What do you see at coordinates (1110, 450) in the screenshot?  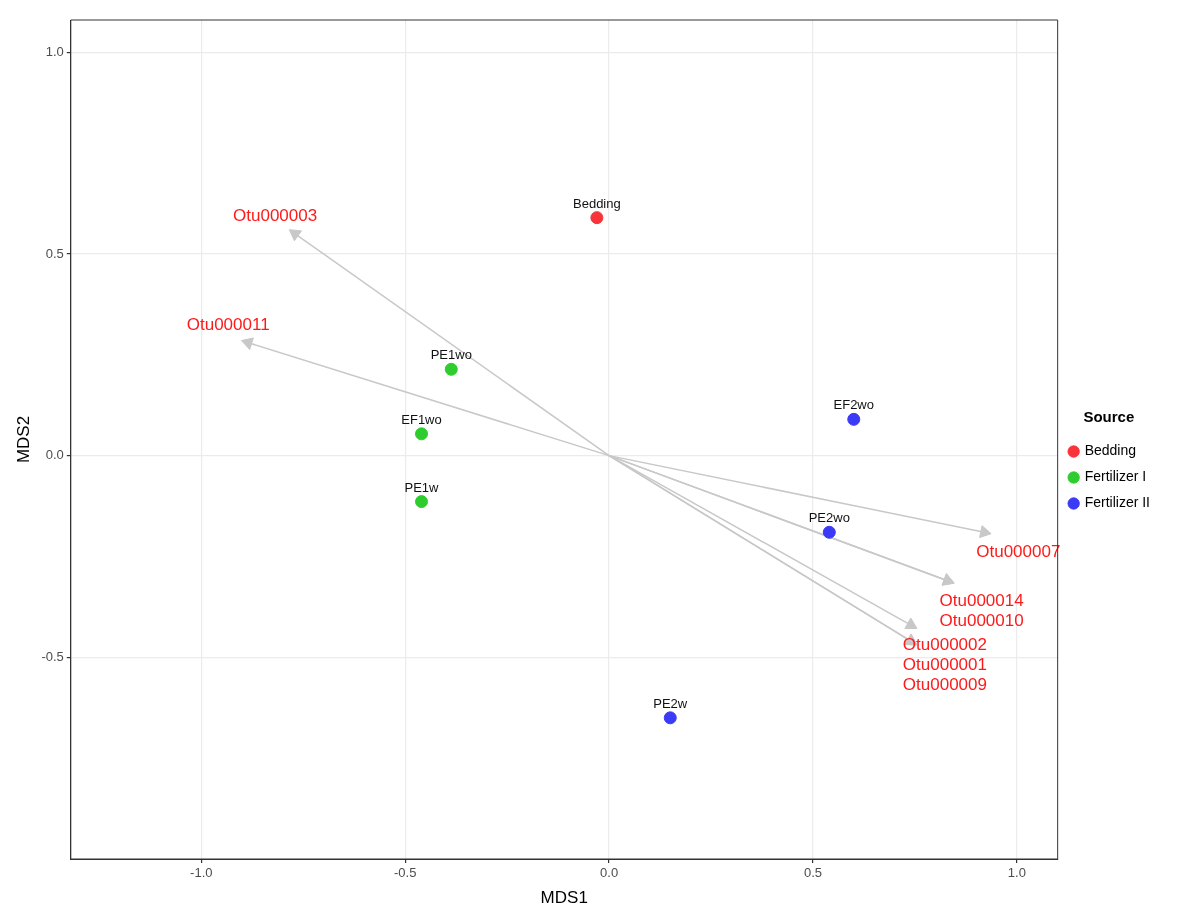 I see `legend-label: Bedding` at bounding box center [1110, 450].